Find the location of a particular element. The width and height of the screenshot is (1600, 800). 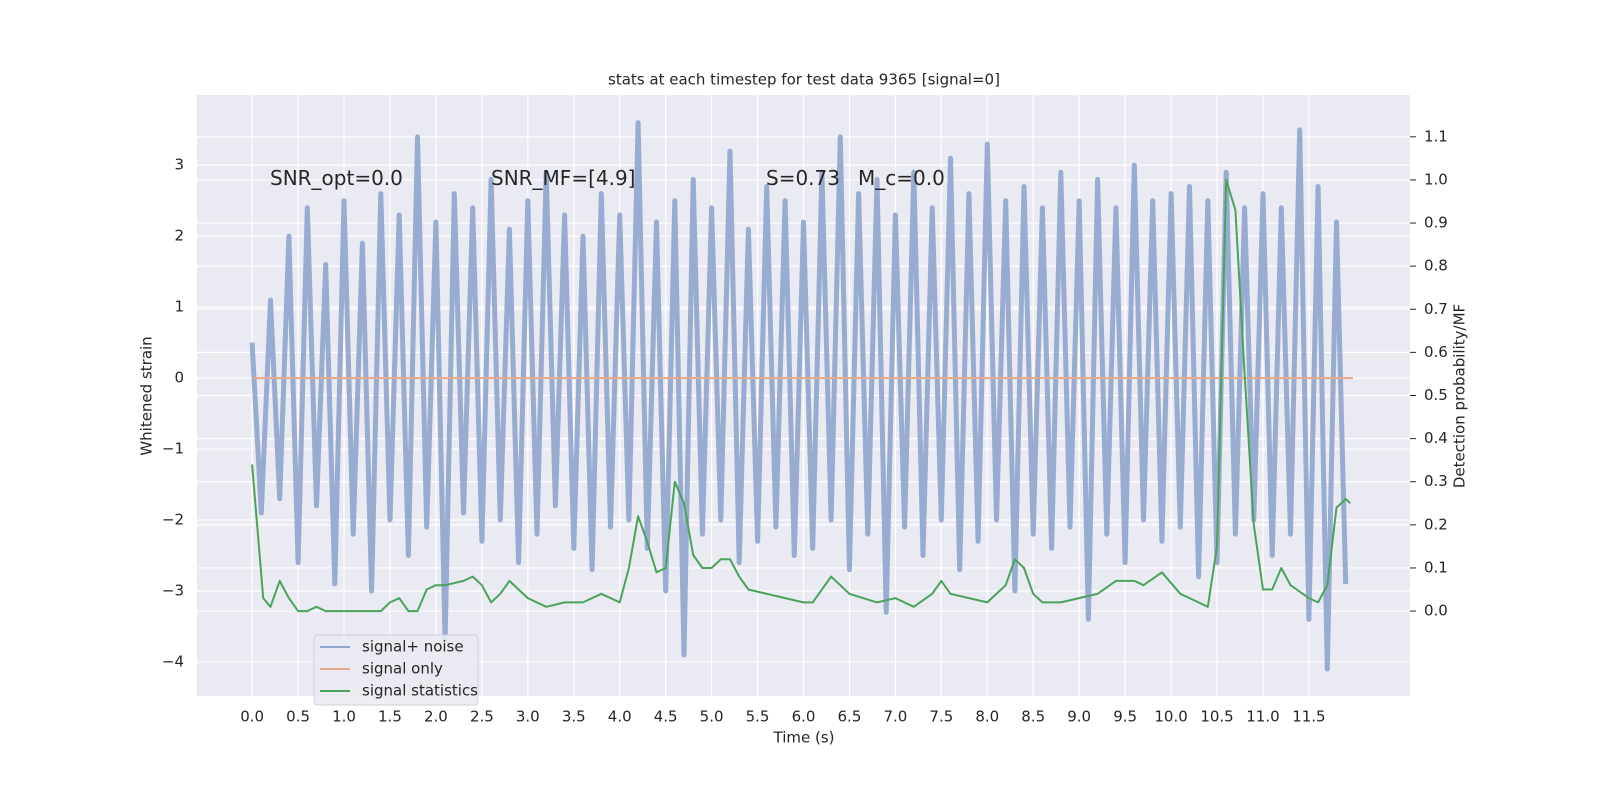

y2-tick-label: 0.3 is located at coordinates (1436, 481).